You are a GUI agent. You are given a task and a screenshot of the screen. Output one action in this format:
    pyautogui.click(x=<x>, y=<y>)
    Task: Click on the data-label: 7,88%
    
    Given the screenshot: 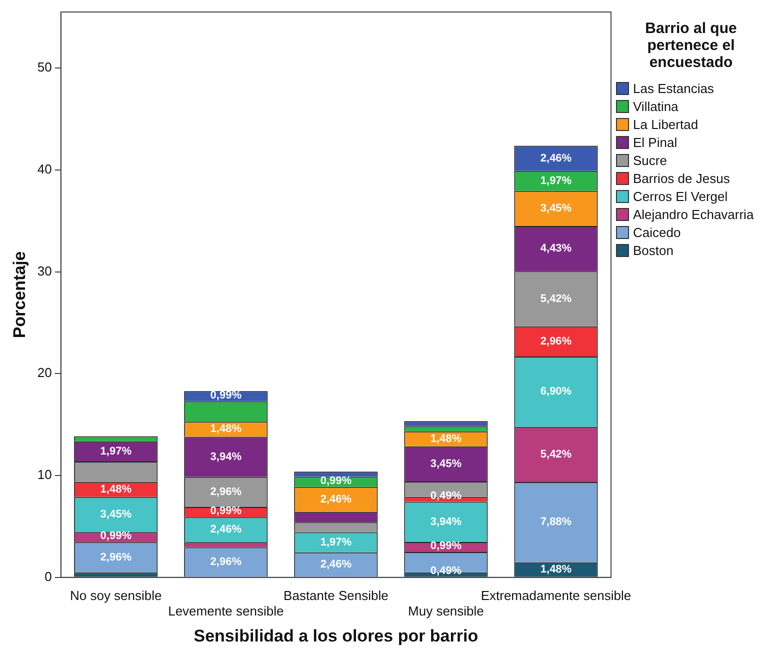 What is the action you would take?
    pyautogui.click(x=556, y=522)
    